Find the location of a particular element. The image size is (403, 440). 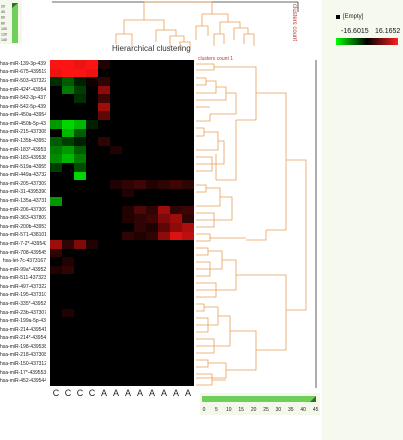

row-label: hsa-miR-205-4373093 is located at coordinates (23, 183).